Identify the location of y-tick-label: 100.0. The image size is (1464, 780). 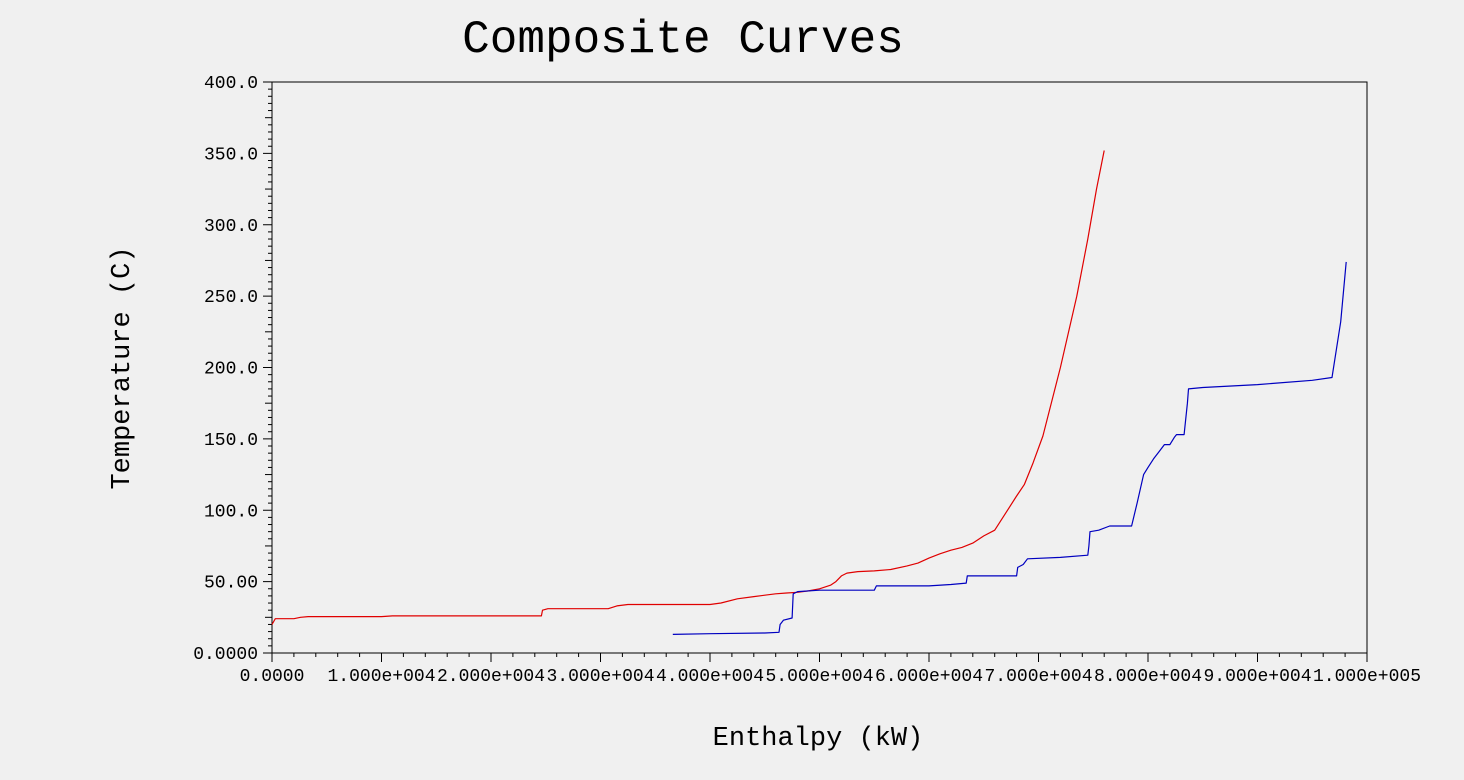
(231, 512).